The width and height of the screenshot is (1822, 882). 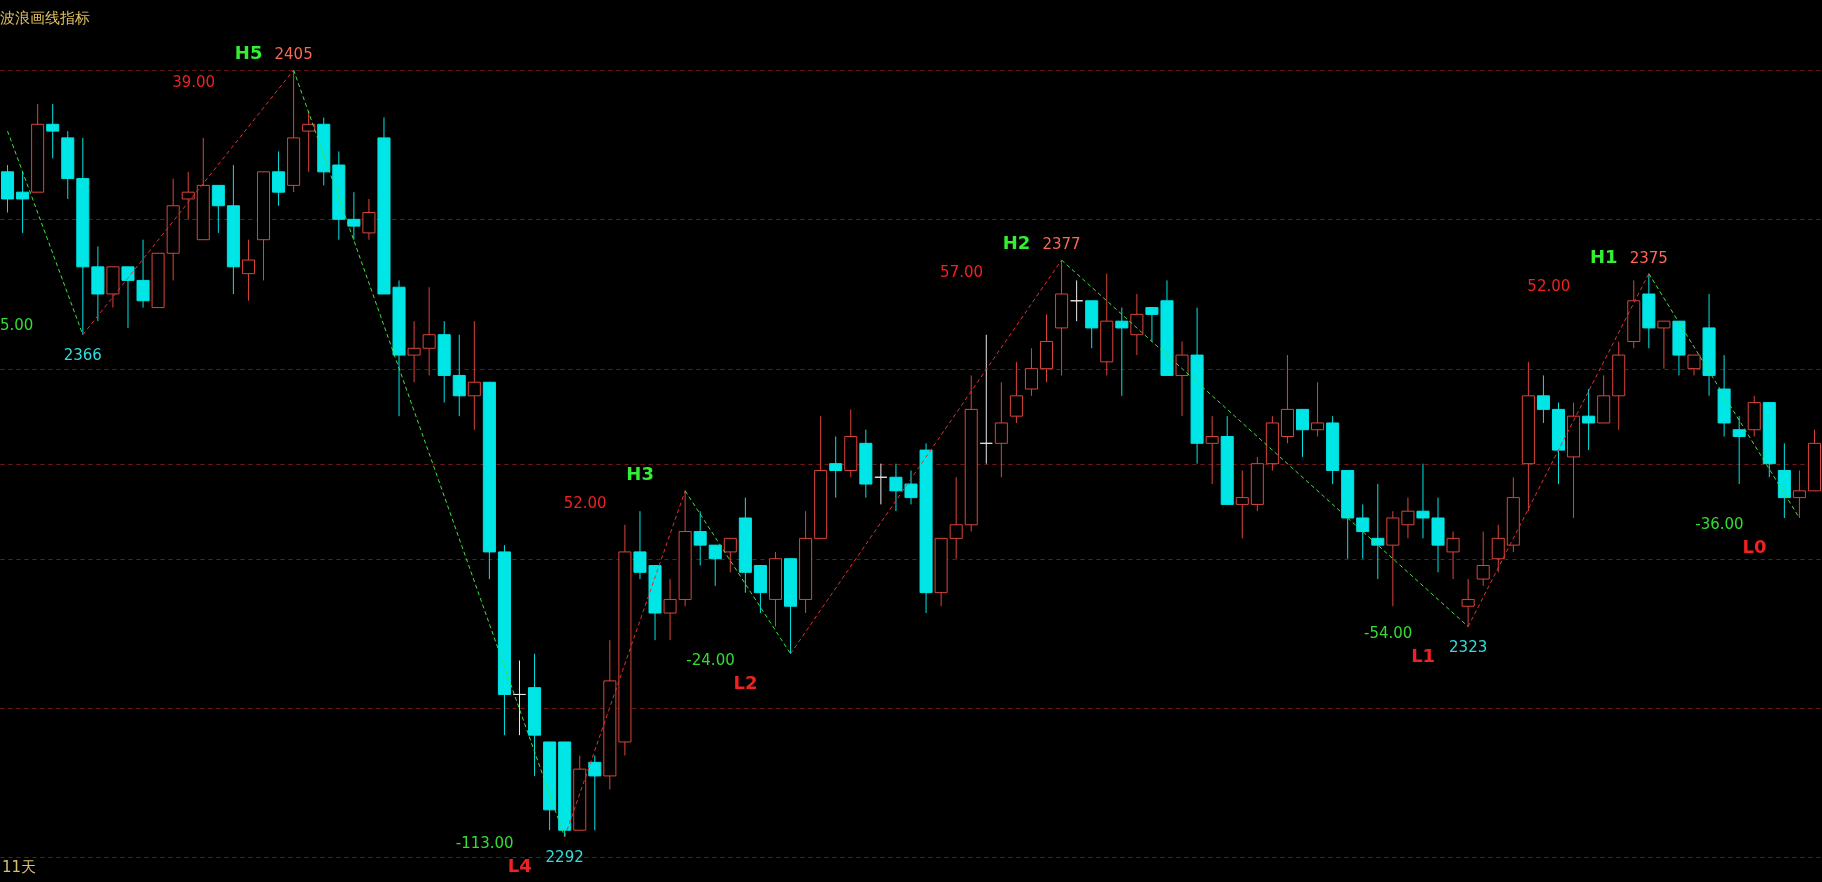 What do you see at coordinates (194, 82) in the screenshot?
I see `annotation: 39.00` at bounding box center [194, 82].